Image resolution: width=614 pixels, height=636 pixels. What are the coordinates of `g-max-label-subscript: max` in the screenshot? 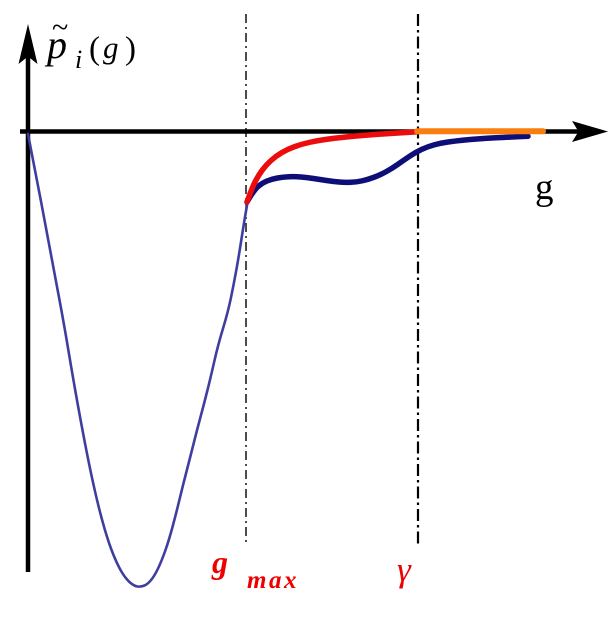 It's located at (273, 580).